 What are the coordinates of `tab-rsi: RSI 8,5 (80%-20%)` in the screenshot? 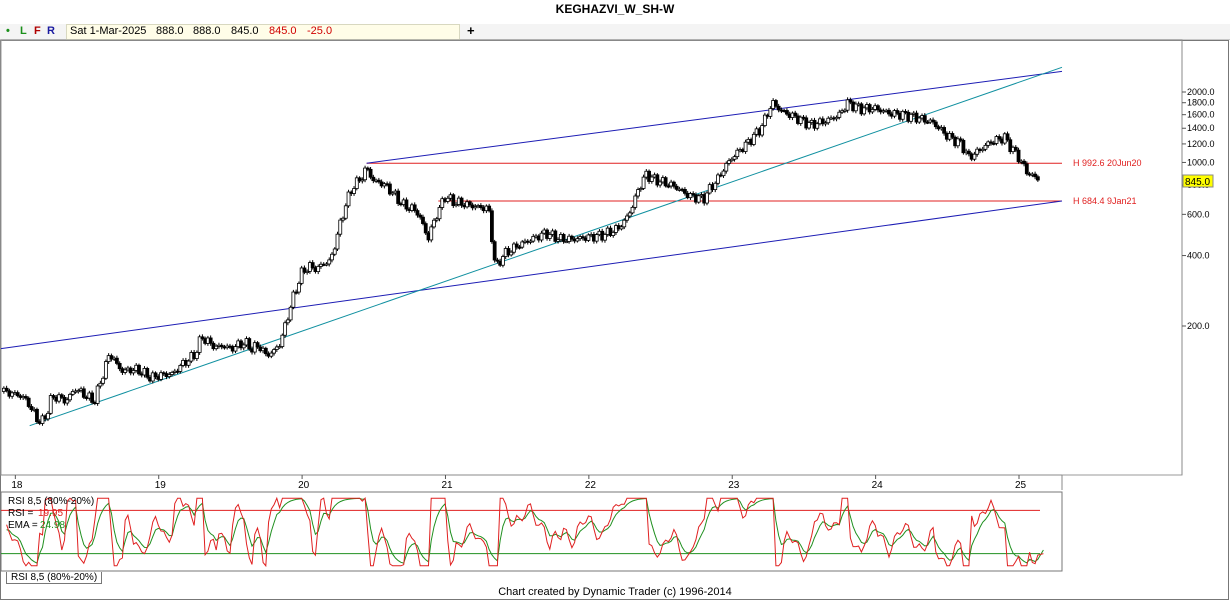 It's located at (54, 578).